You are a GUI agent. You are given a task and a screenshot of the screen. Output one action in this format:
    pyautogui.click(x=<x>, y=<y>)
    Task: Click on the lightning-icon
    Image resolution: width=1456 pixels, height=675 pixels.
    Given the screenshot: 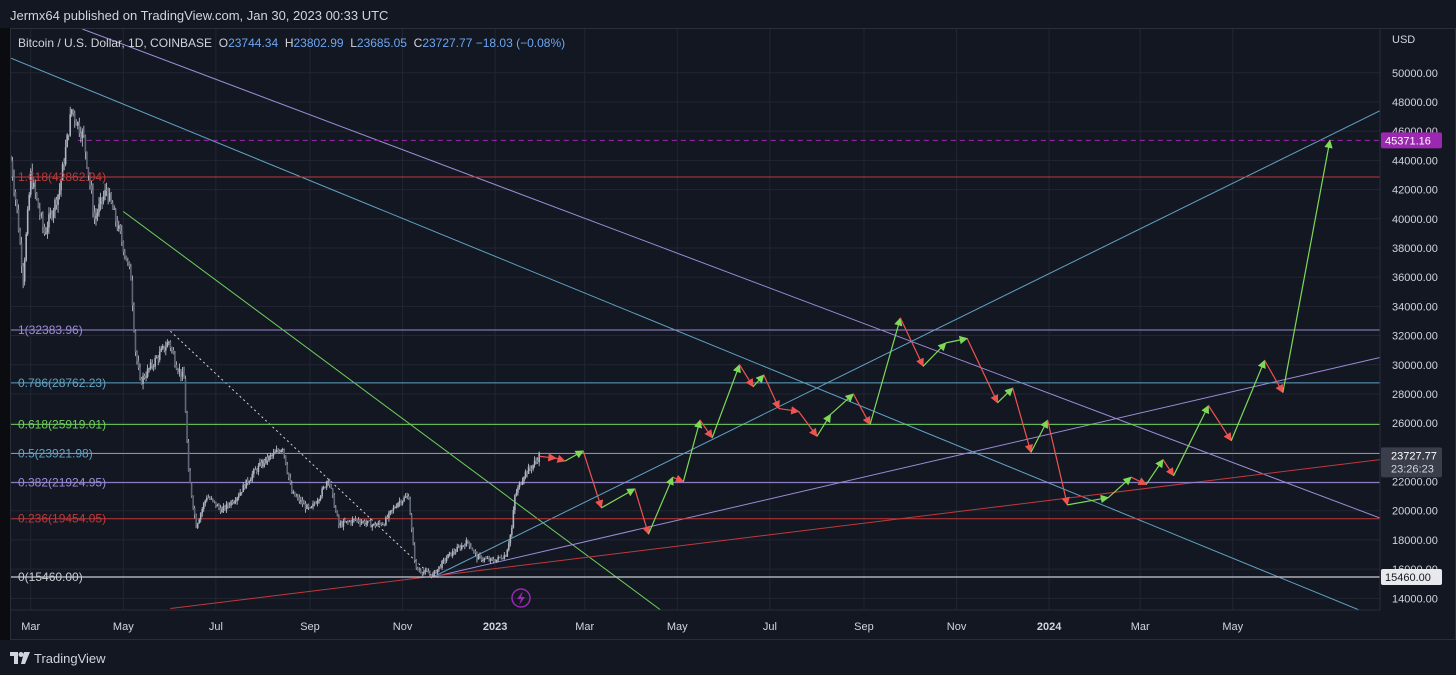 What is the action you would take?
    pyautogui.click(x=521, y=598)
    